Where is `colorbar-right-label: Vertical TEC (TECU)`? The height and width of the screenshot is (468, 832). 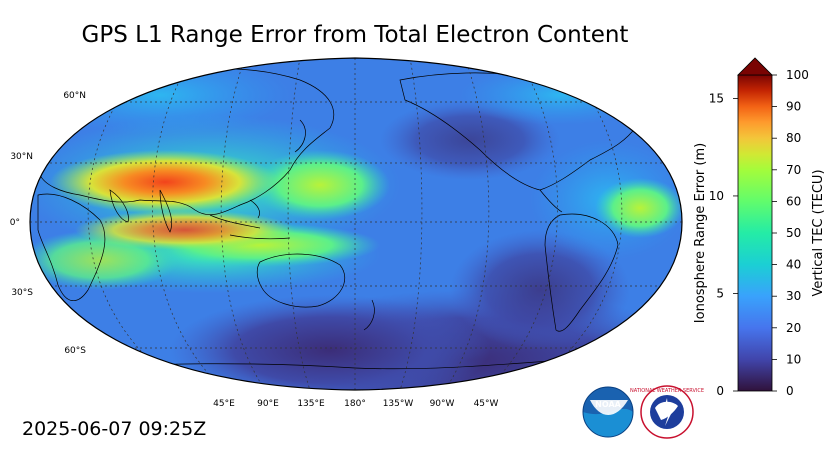
colorbar-right-label: Vertical TEC (TECU) is located at coordinates (818, 232).